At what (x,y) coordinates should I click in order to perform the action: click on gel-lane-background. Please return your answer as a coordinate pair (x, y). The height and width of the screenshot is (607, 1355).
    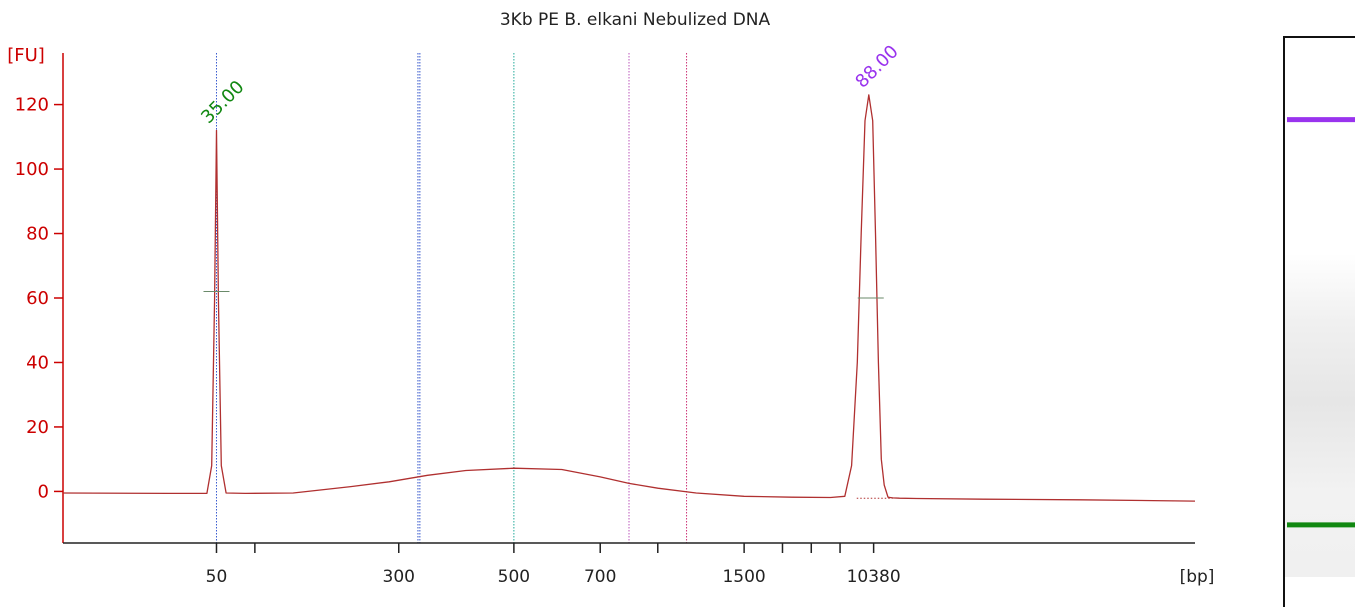
    Looking at the image, I should click on (1319, 322).